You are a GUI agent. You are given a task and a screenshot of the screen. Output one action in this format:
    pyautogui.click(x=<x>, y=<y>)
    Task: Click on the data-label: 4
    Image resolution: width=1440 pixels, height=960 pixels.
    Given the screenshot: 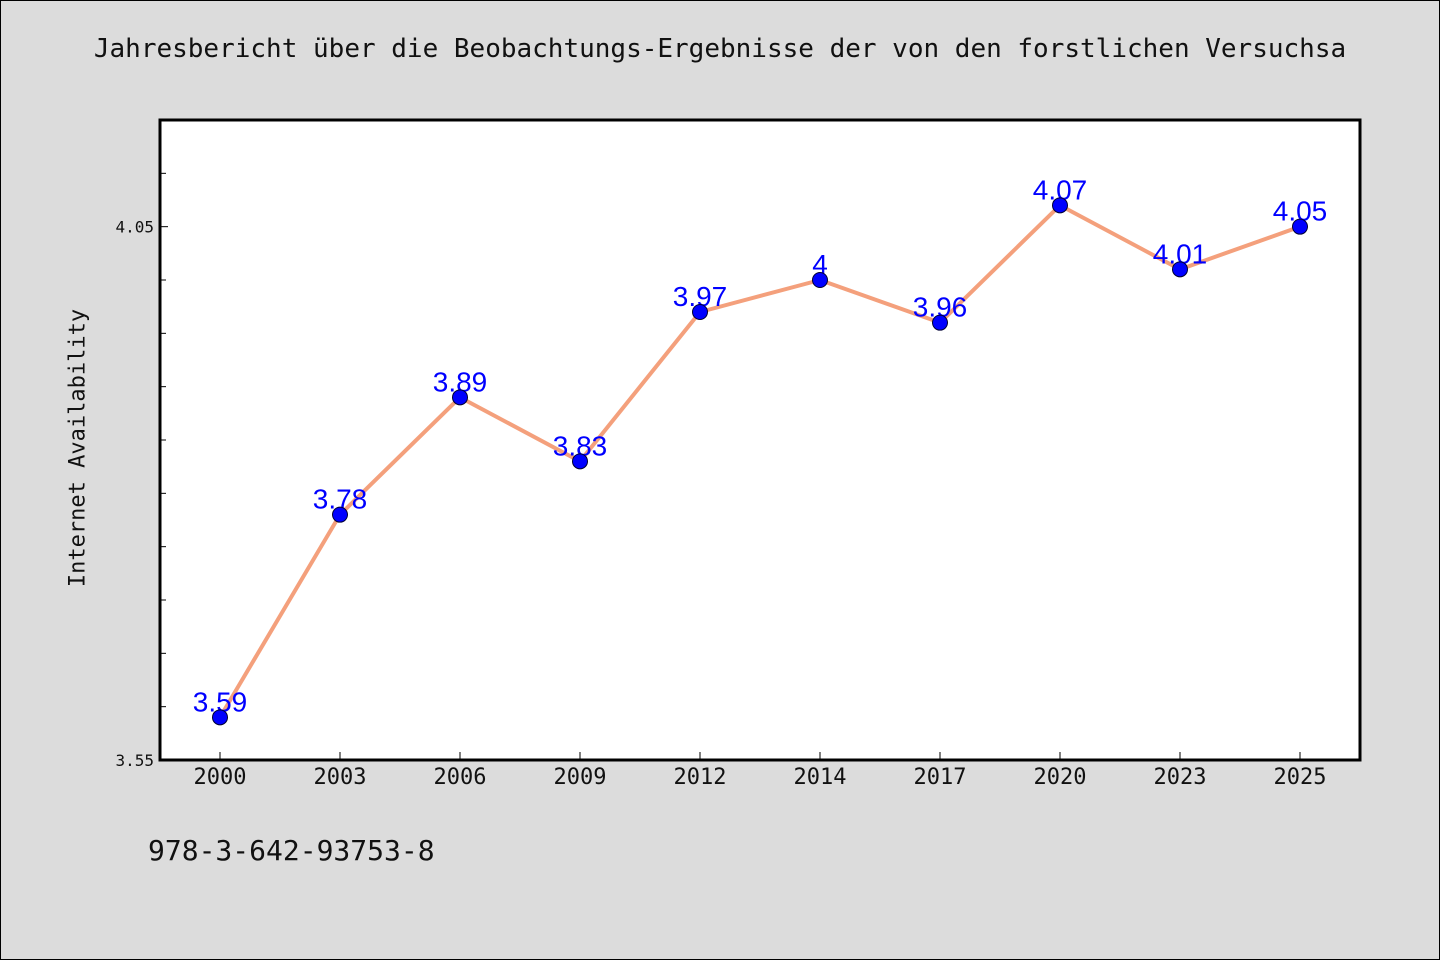 What is the action you would take?
    pyautogui.click(x=820, y=264)
    